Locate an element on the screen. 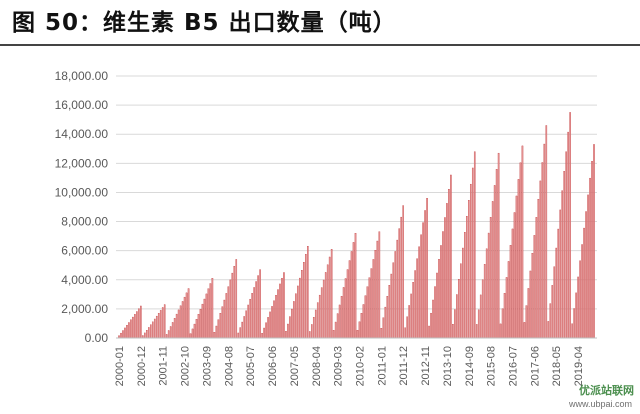 This screenshot has height=414, width=640. x-tick-label: 2001-11 is located at coordinates (164, 366).